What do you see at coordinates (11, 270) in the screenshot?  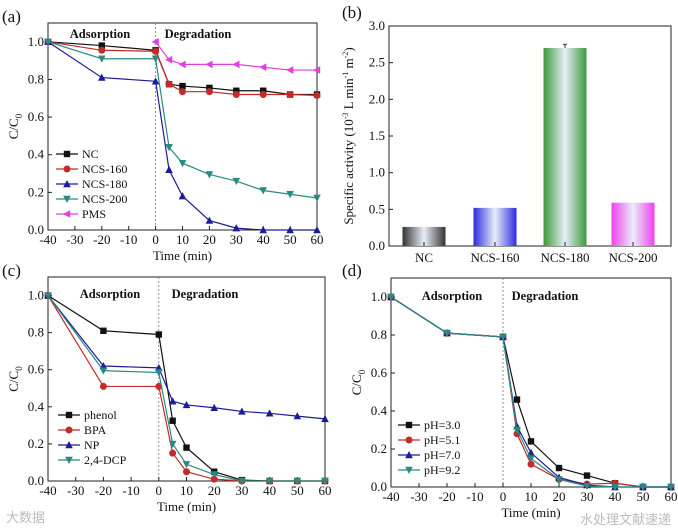 I see `panel-label: (c)` at bounding box center [11, 270].